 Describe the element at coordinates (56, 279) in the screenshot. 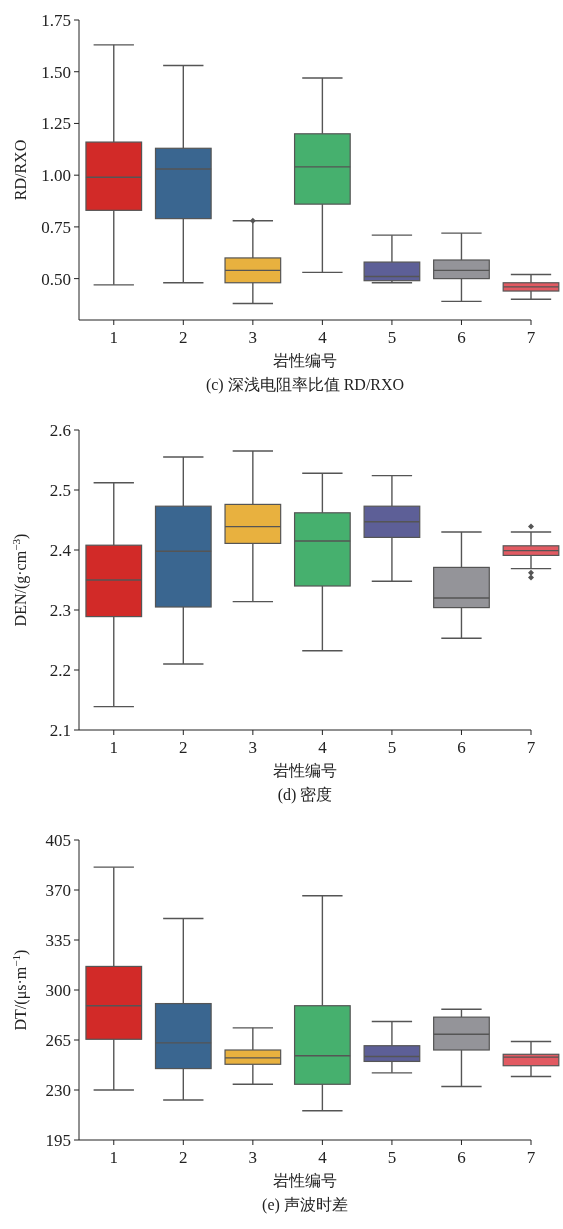

I see `y-tick-label: 0.50` at that location.